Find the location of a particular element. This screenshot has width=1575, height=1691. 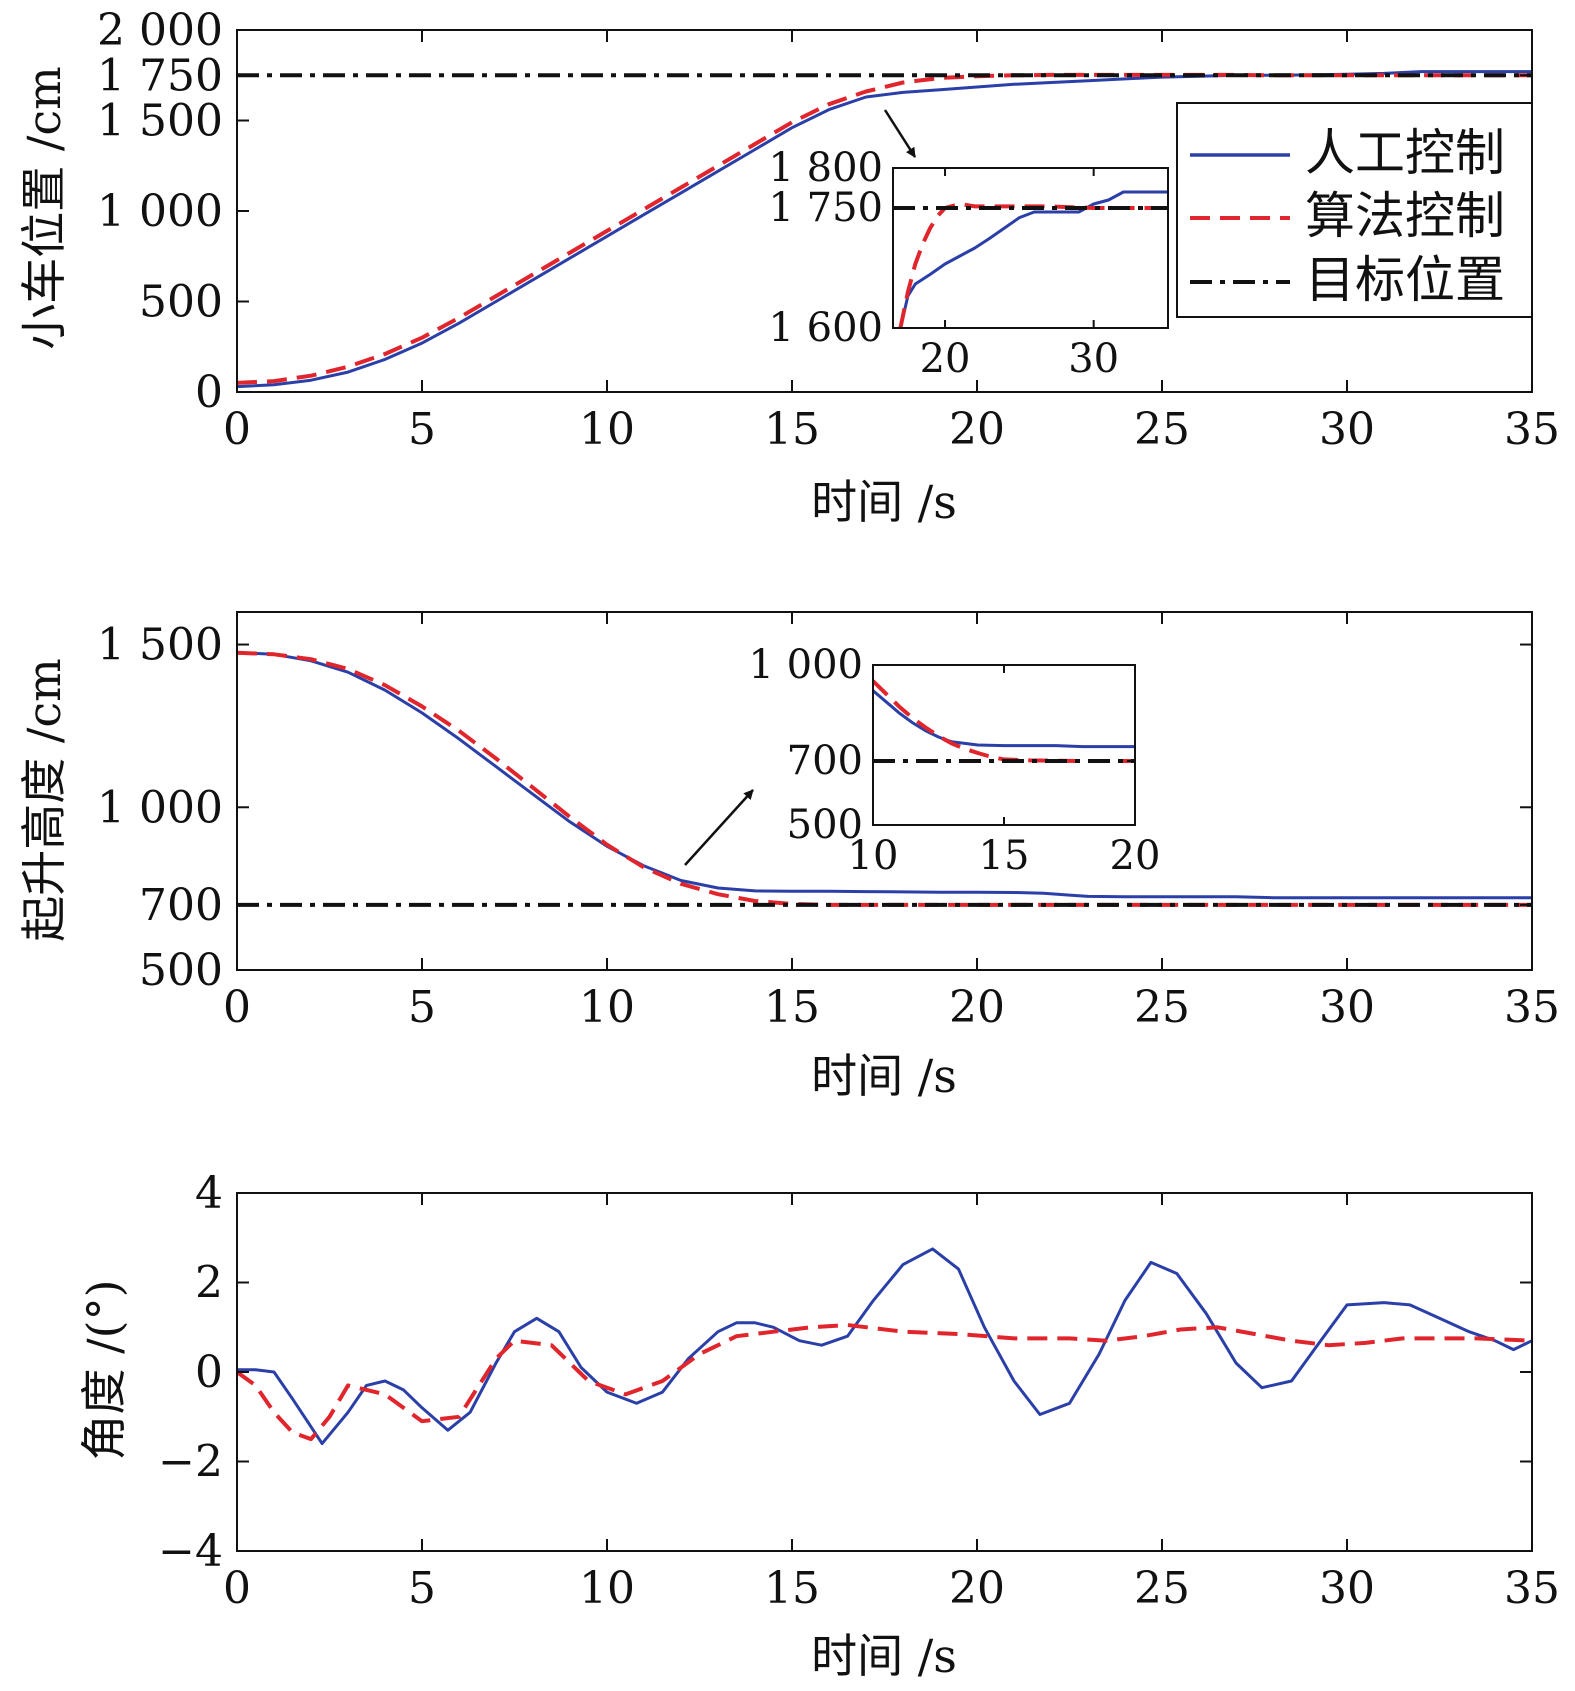

panel2-inset-frame is located at coordinates (1004, 745).